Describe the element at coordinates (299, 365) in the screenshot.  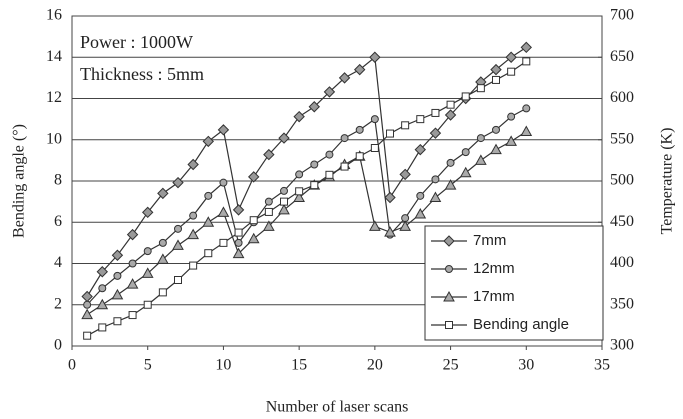
I see `x-tick-label: 15` at that location.